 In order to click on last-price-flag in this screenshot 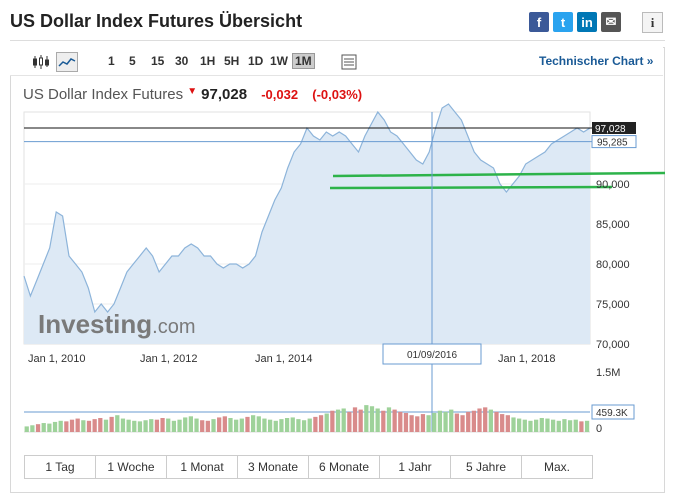, I will do `click(614, 128)`.